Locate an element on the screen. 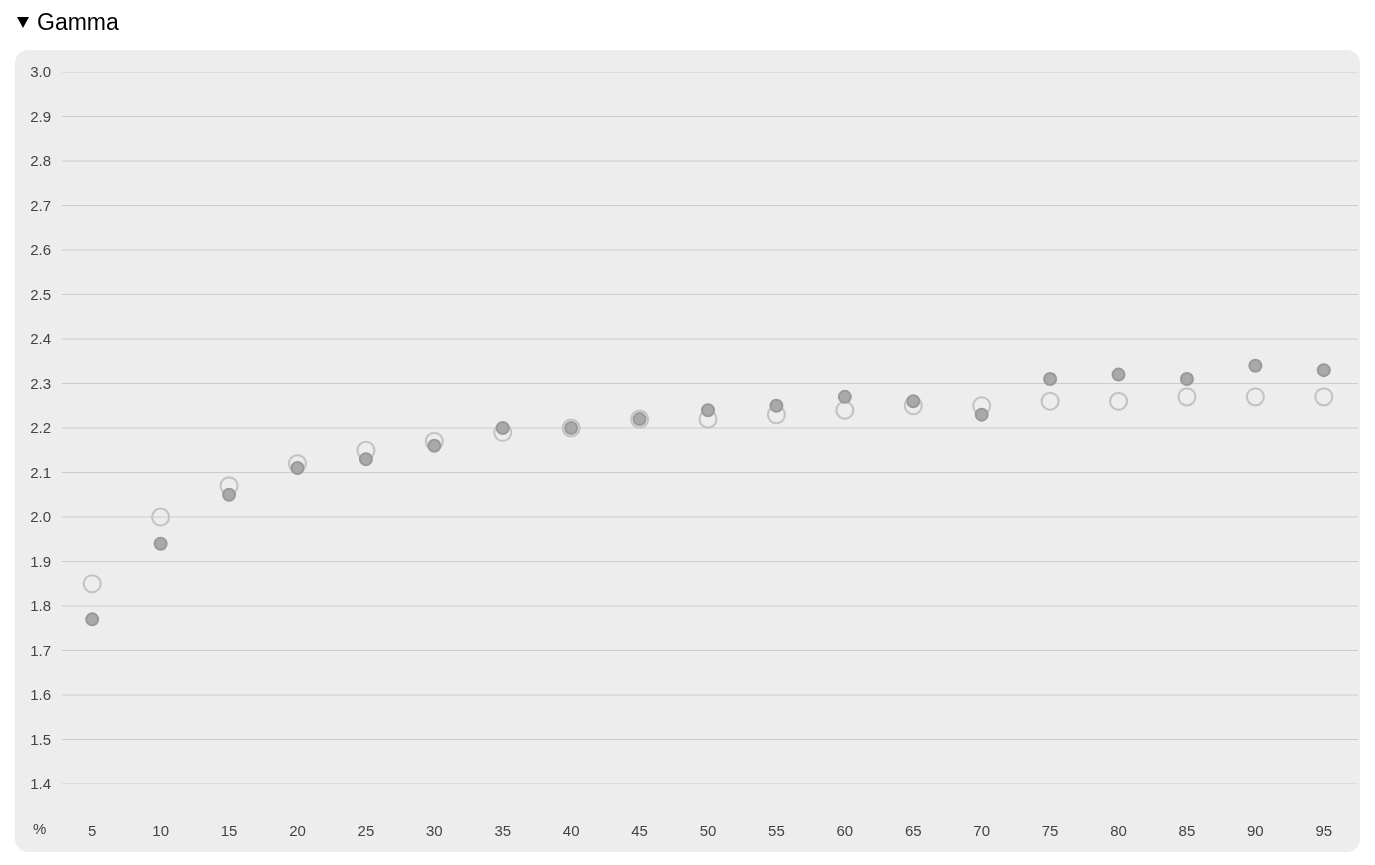 The height and width of the screenshot is (865, 1375). x-tick-label: 40 is located at coordinates (571, 830).